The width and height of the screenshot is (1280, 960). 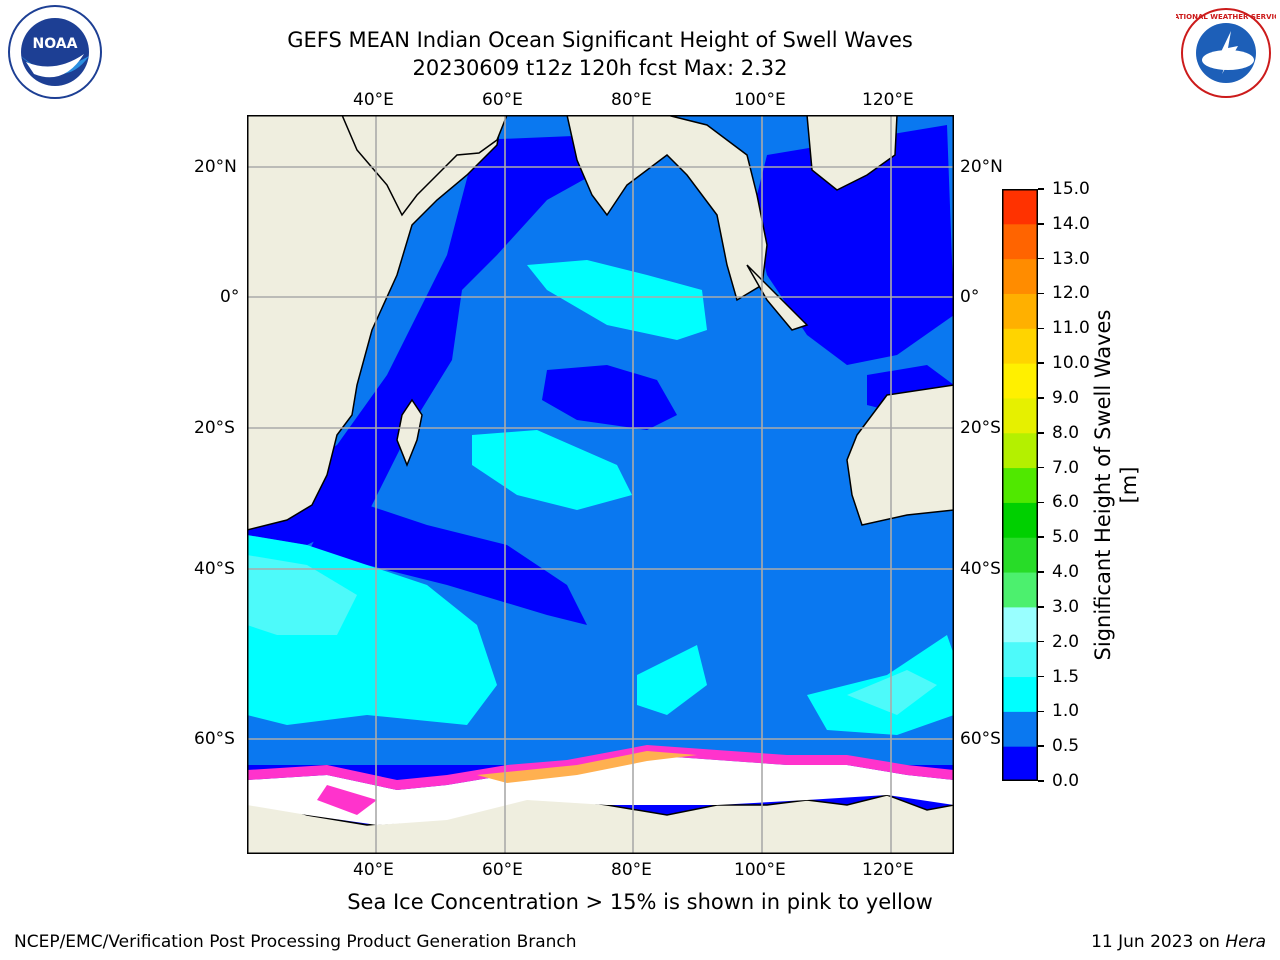 I want to click on lon-label-top: 100°E, so click(x=760, y=100).